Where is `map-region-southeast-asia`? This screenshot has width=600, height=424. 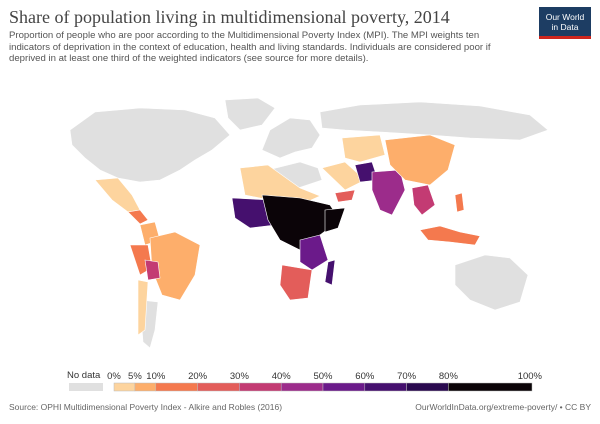
map-region-southeast-asia is located at coordinates (423, 200).